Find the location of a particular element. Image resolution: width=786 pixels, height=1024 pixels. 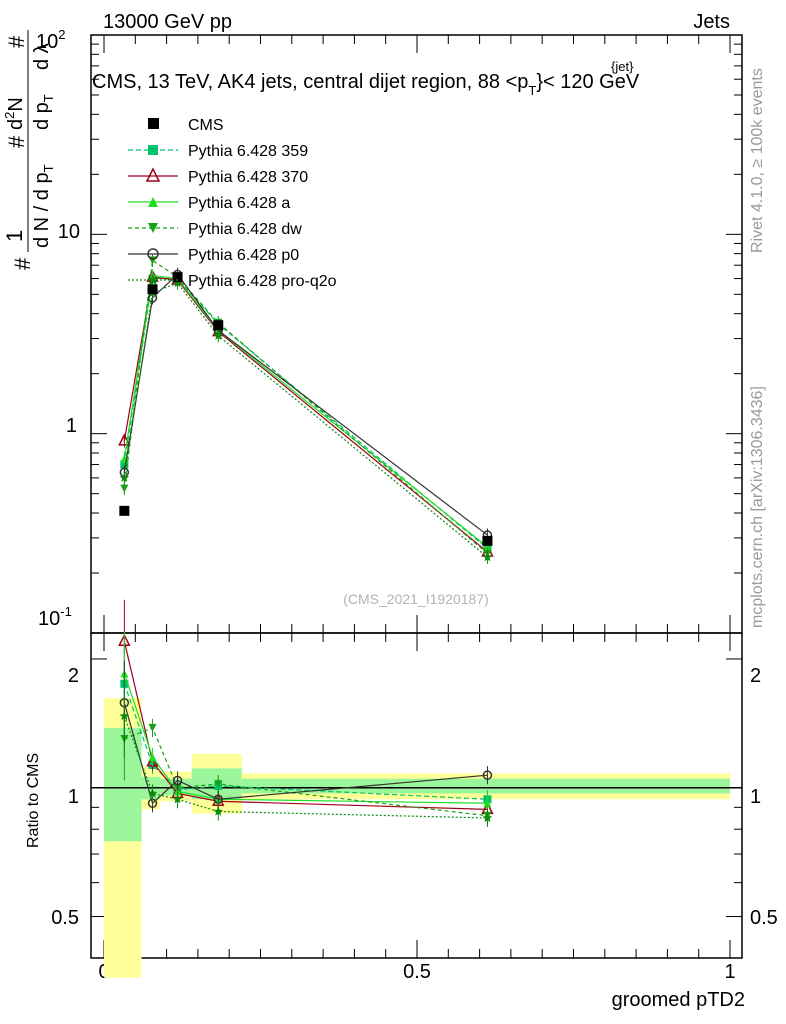

ratio-band-inner is located at coordinates (485, 786).